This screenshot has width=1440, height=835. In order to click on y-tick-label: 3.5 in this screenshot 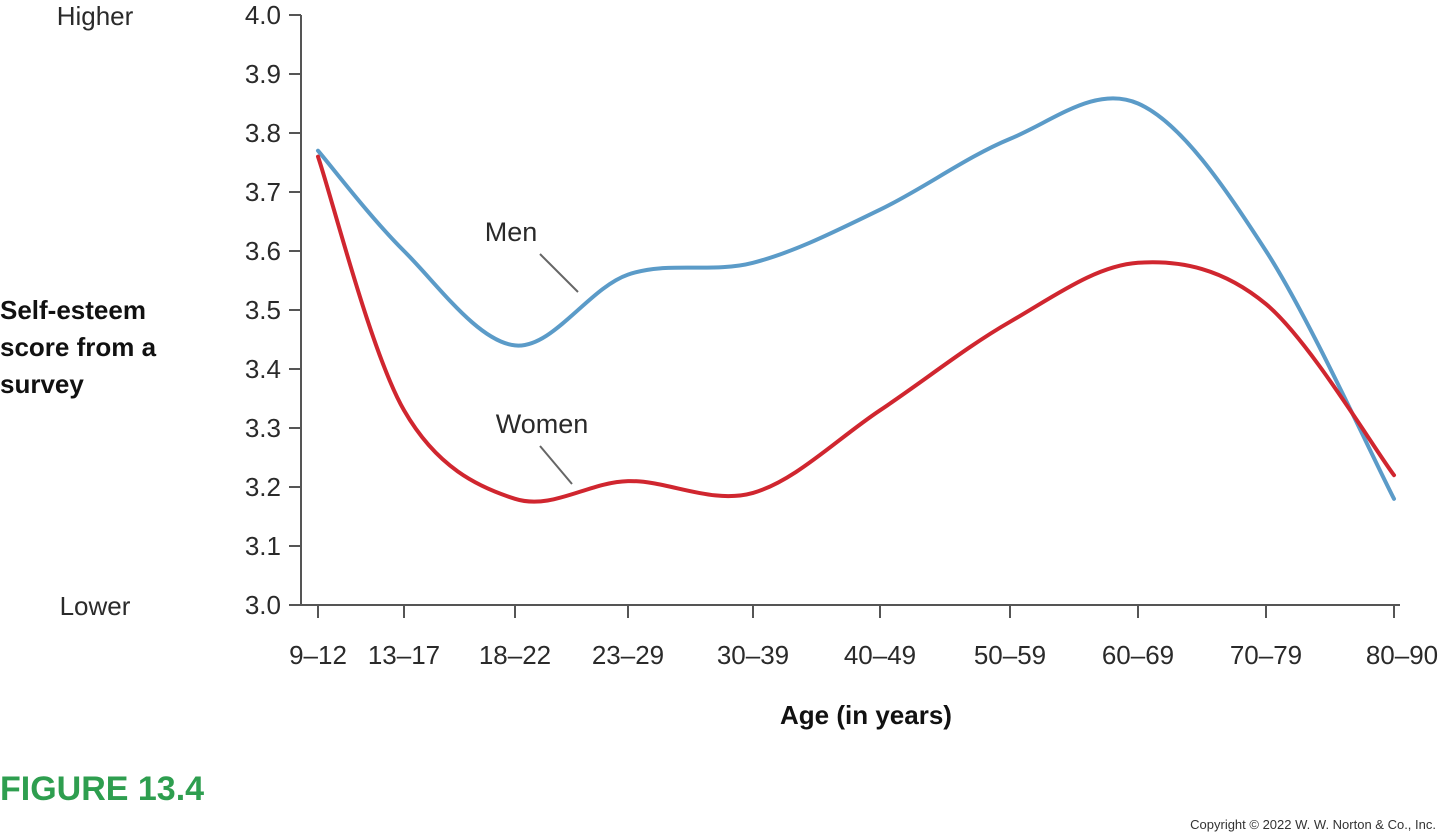, I will do `click(263, 310)`.